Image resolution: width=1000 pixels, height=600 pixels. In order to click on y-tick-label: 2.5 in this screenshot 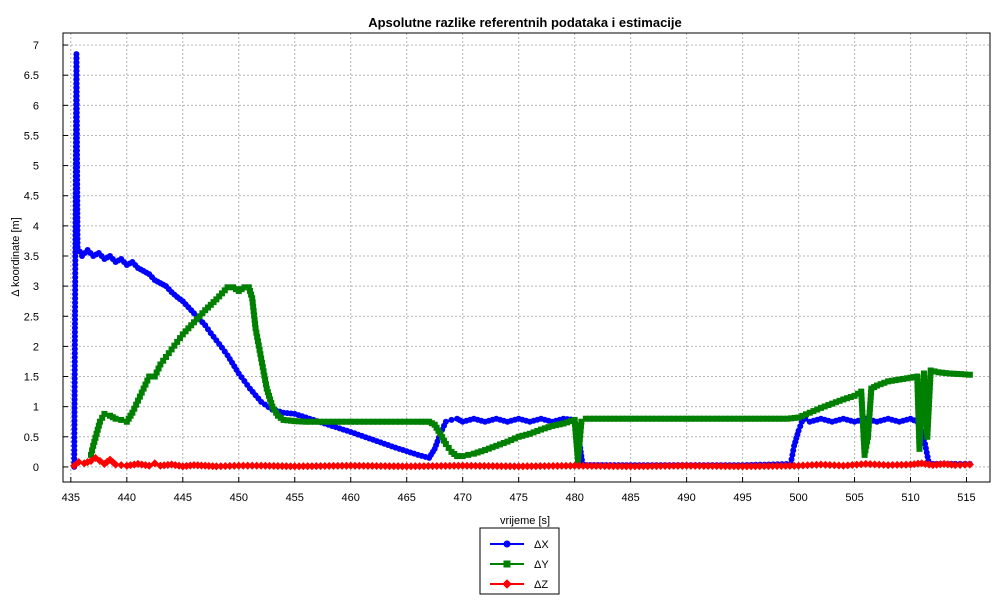, I will do `click(31, 317)`.